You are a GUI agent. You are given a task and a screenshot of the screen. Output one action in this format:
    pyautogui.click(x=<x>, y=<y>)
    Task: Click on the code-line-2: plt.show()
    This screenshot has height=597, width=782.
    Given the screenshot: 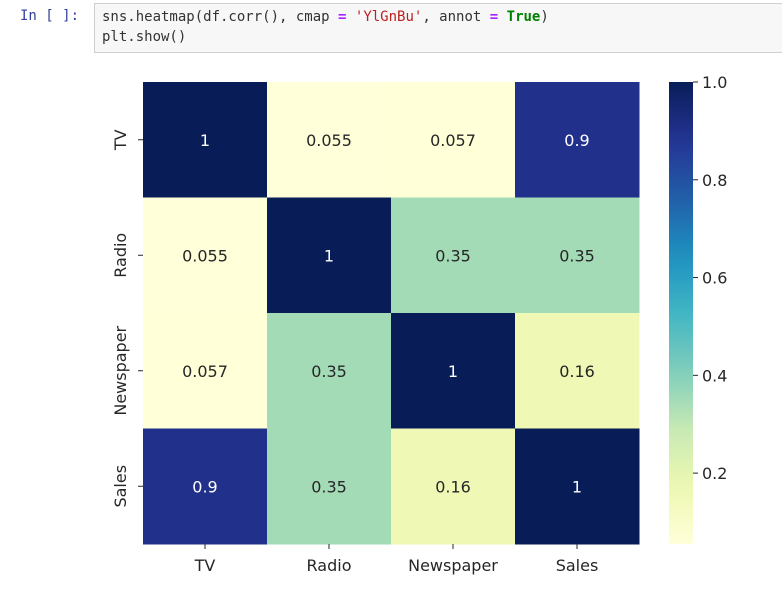 What is the action you would take?
    pyautogui.click(x=144, y=37)
    